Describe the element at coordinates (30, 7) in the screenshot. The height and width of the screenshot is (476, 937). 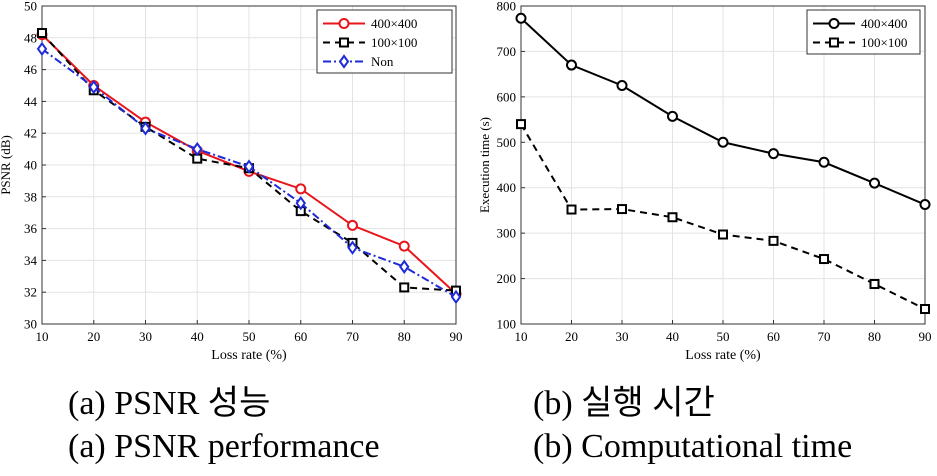
I see `psnr-y-tick-label: 50` at that location.